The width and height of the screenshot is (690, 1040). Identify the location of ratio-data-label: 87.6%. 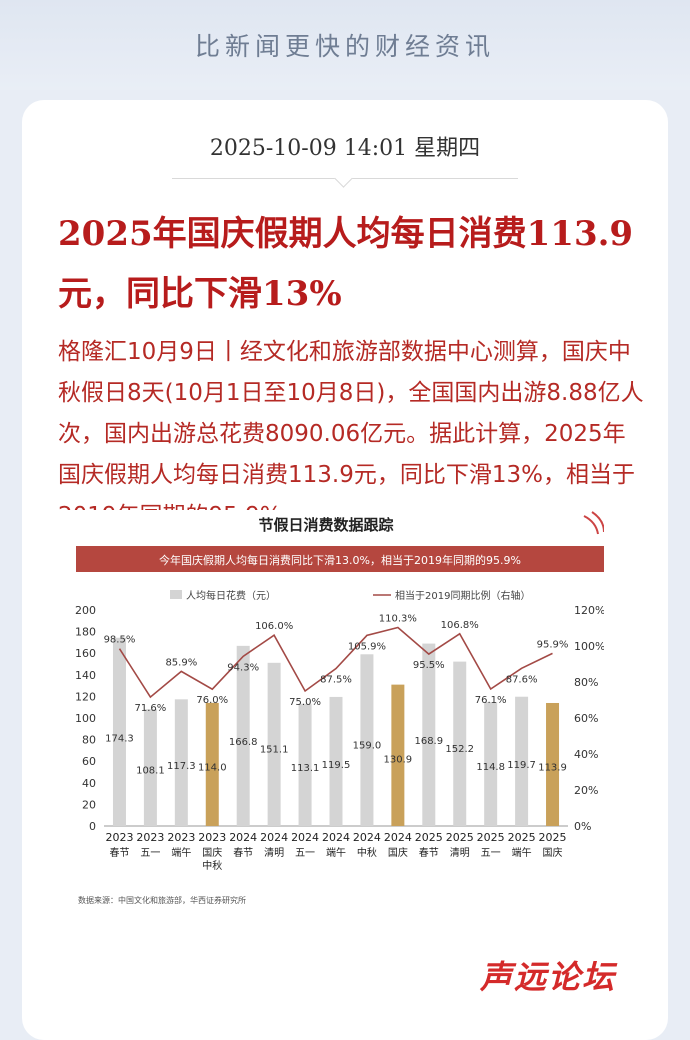
(522, 679).